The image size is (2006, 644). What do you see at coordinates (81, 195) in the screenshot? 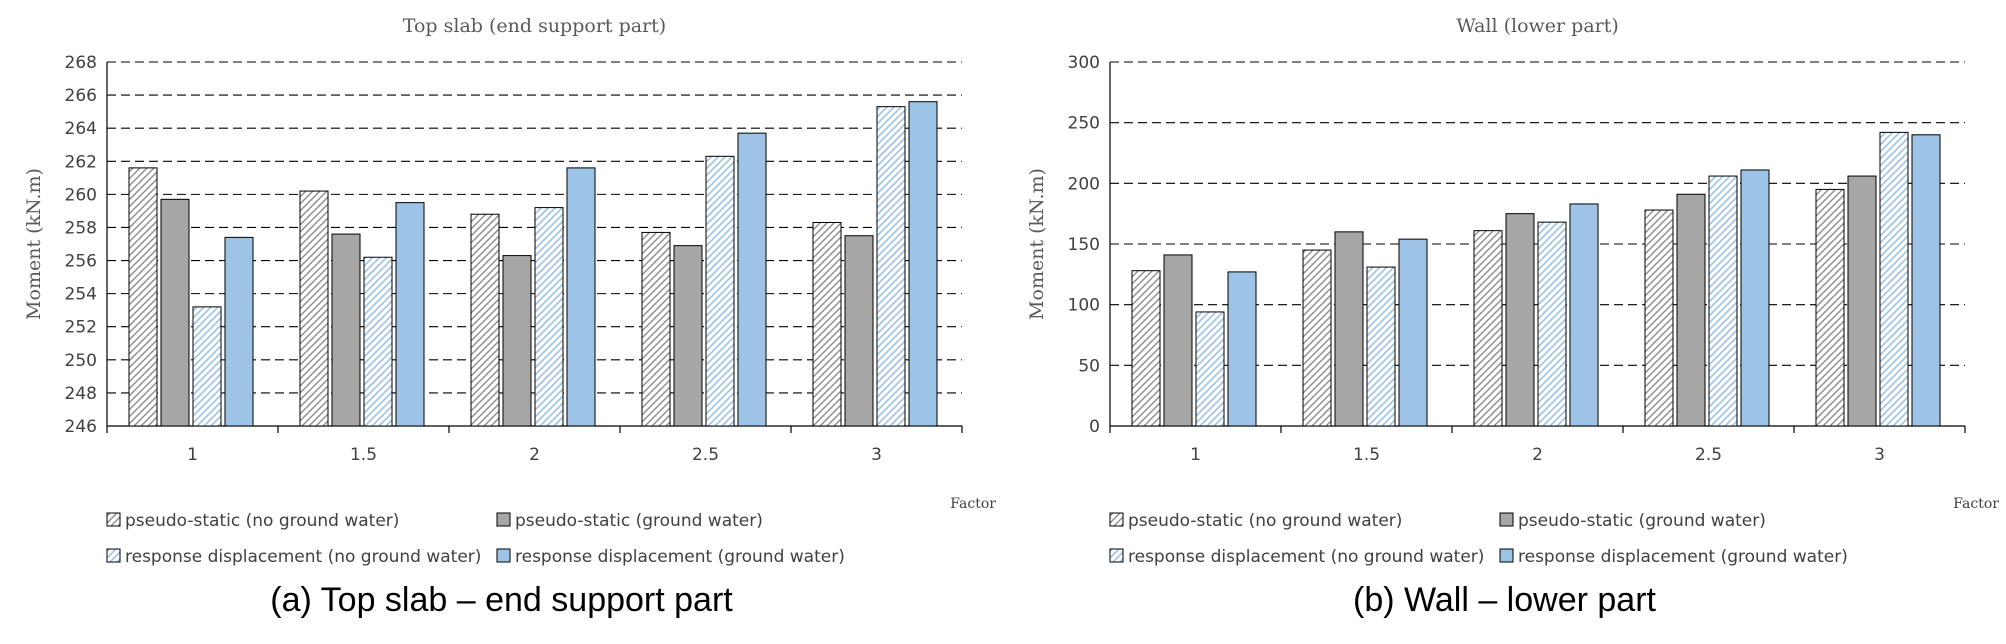
I see `y-tick-label: 260` at bounding box center [81, 195].